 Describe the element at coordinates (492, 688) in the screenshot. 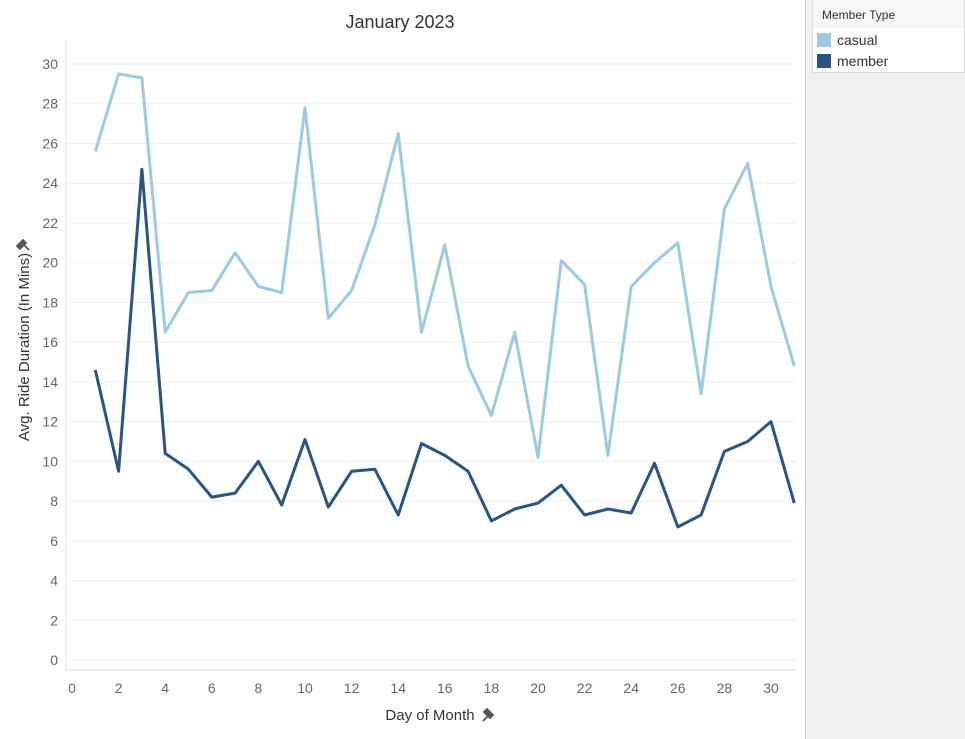

I see `x-tick-label: 18` at that location.